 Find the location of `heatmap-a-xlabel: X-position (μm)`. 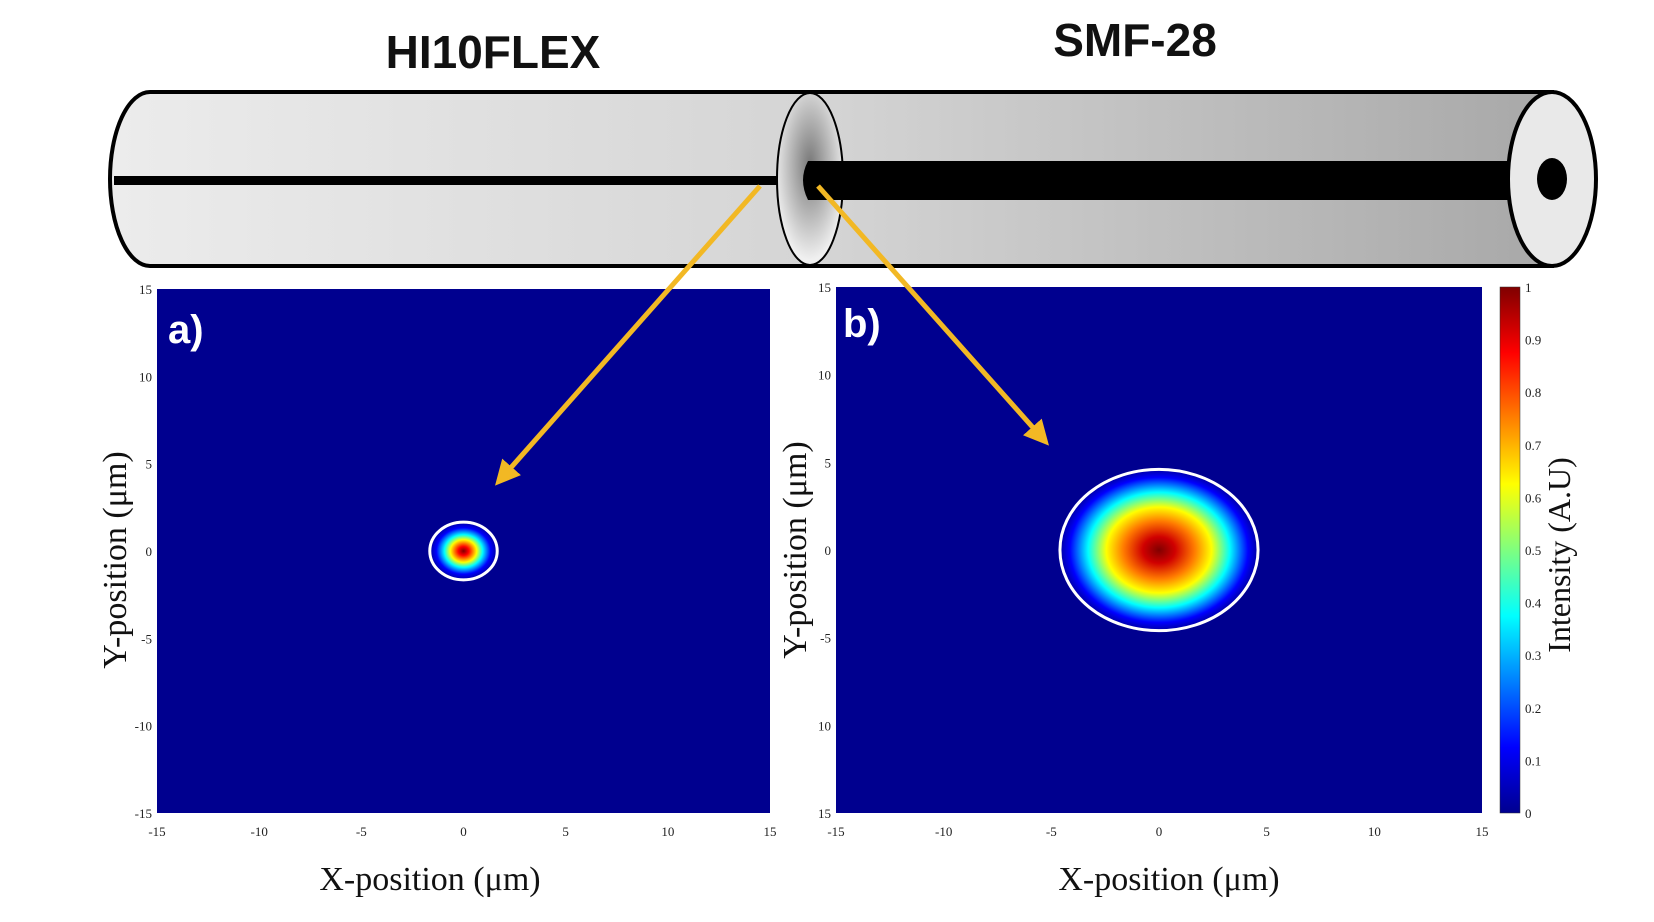

heatmap-a-xlabel: X-position (μm) is located at coordinates (429, 879).